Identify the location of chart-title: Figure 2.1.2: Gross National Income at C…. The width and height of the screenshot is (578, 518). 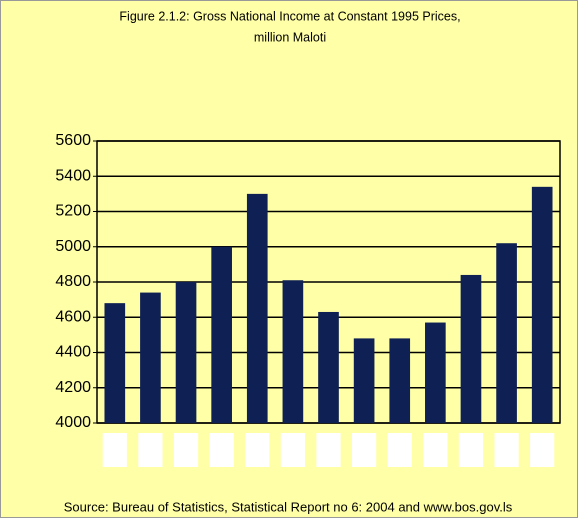
(289, 16).